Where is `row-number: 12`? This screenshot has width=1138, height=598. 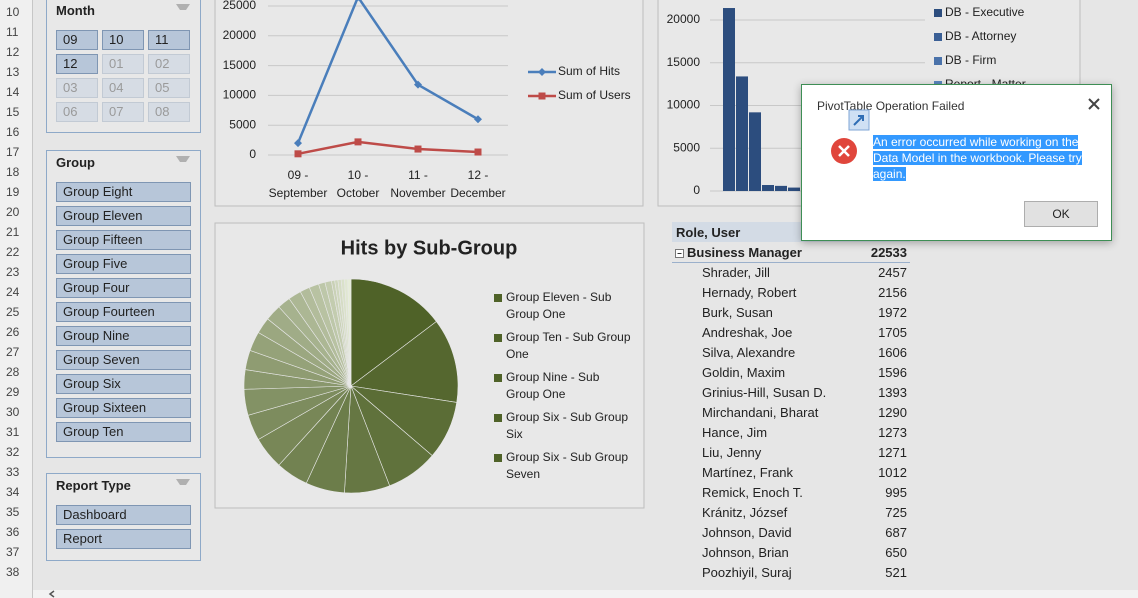 row-number: 12 is located at coordinates (13, 52).